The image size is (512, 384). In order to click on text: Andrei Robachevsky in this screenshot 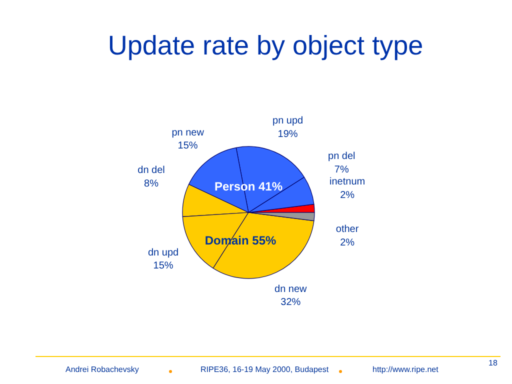, I will do `click(102, 369)`.